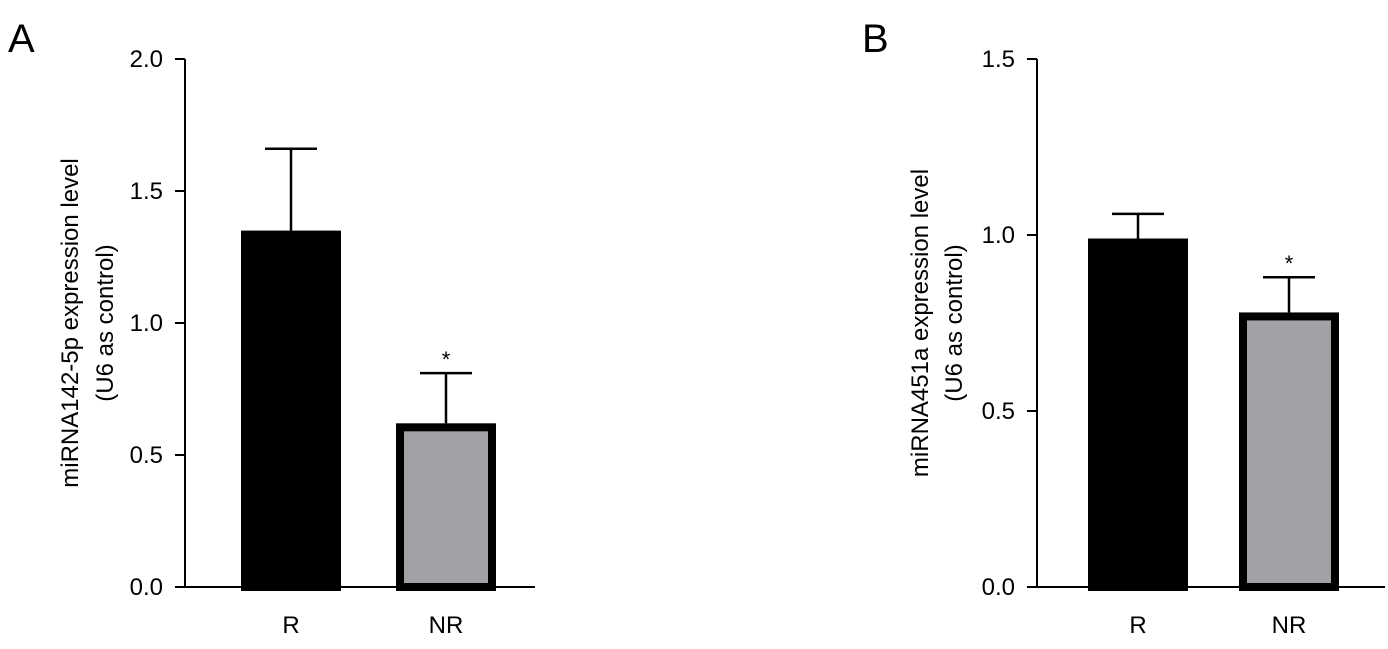  What do you see at coordinates (920, 323) in the screenshot?
I see `y-axis-label: miRNA451a expression level` at bounding box center [920, 323].